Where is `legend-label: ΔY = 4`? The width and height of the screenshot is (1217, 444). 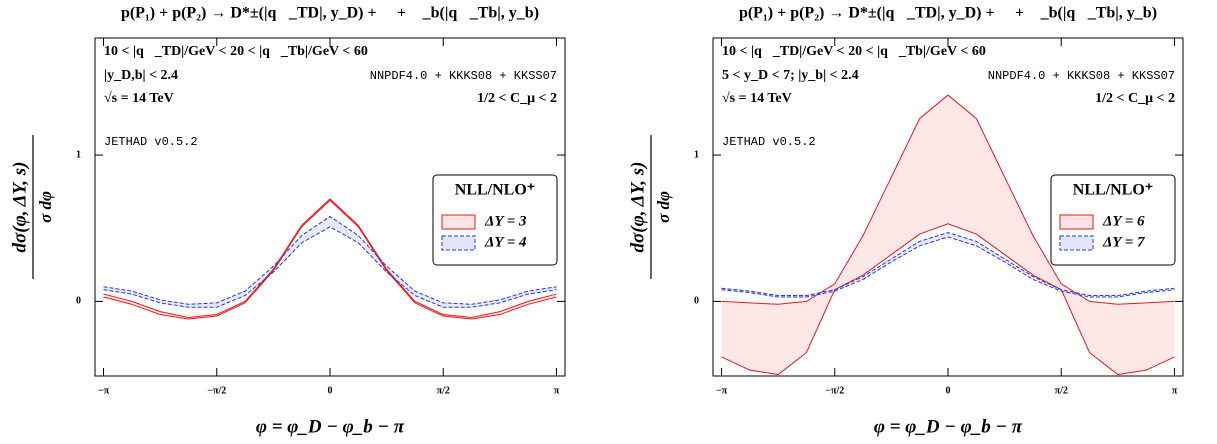 legend-label: ΔY = 4 is located at coordinates (505, 242).